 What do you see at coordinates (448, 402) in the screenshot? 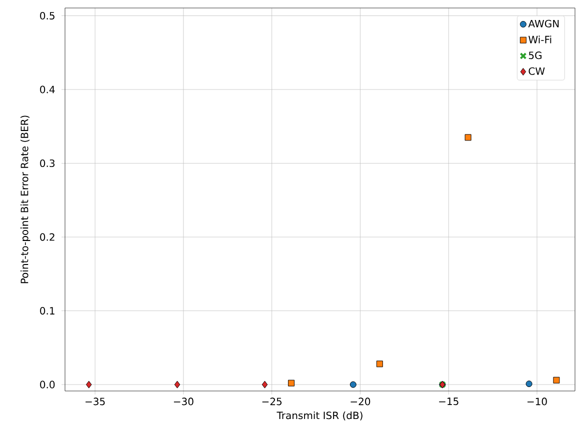
I see `x-tick-label: −15` at bounding box center [448, 402].